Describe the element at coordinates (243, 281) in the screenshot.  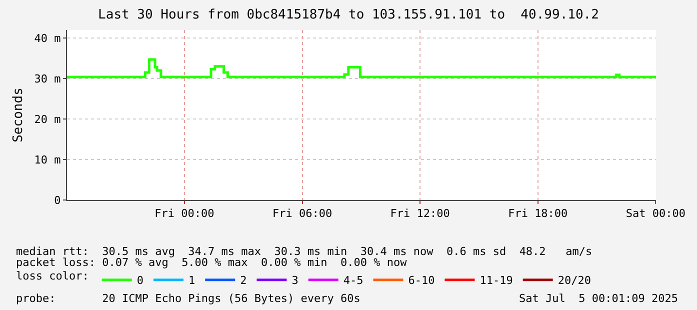
I see `legend-label: 2` at that location.